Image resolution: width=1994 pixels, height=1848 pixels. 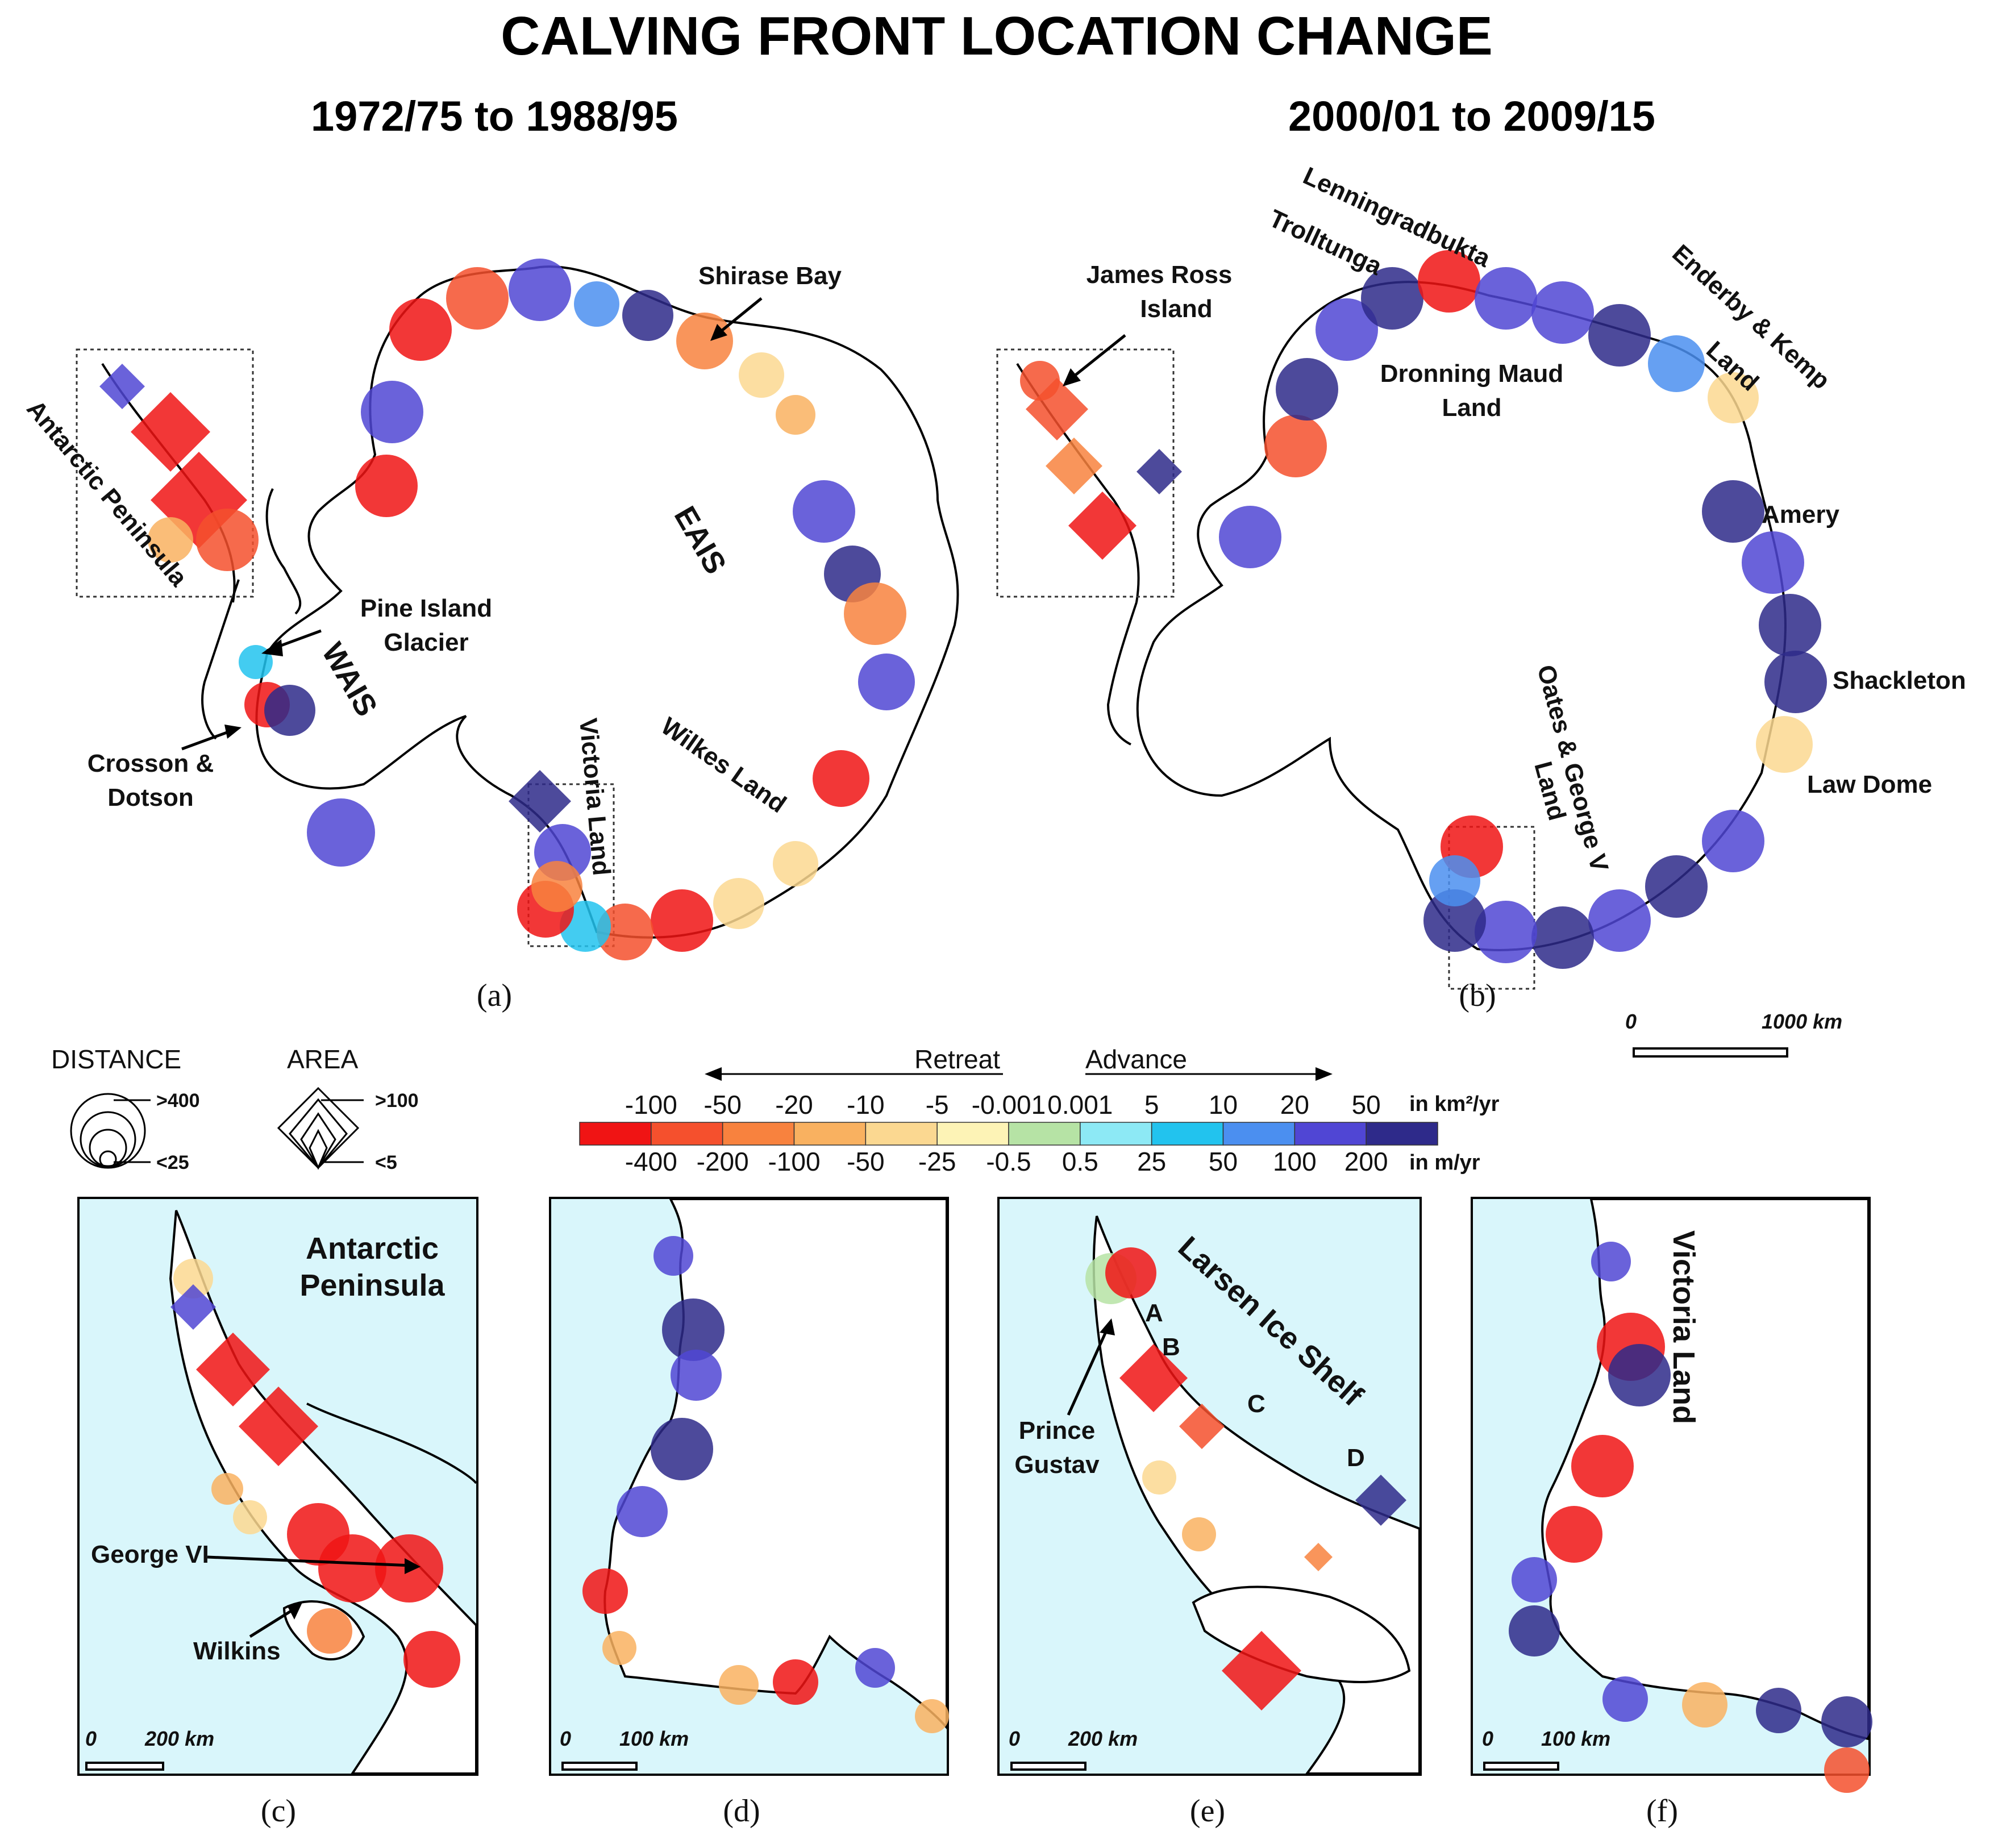 I want to click on caption-a: (a), so click(x=494, y=995).